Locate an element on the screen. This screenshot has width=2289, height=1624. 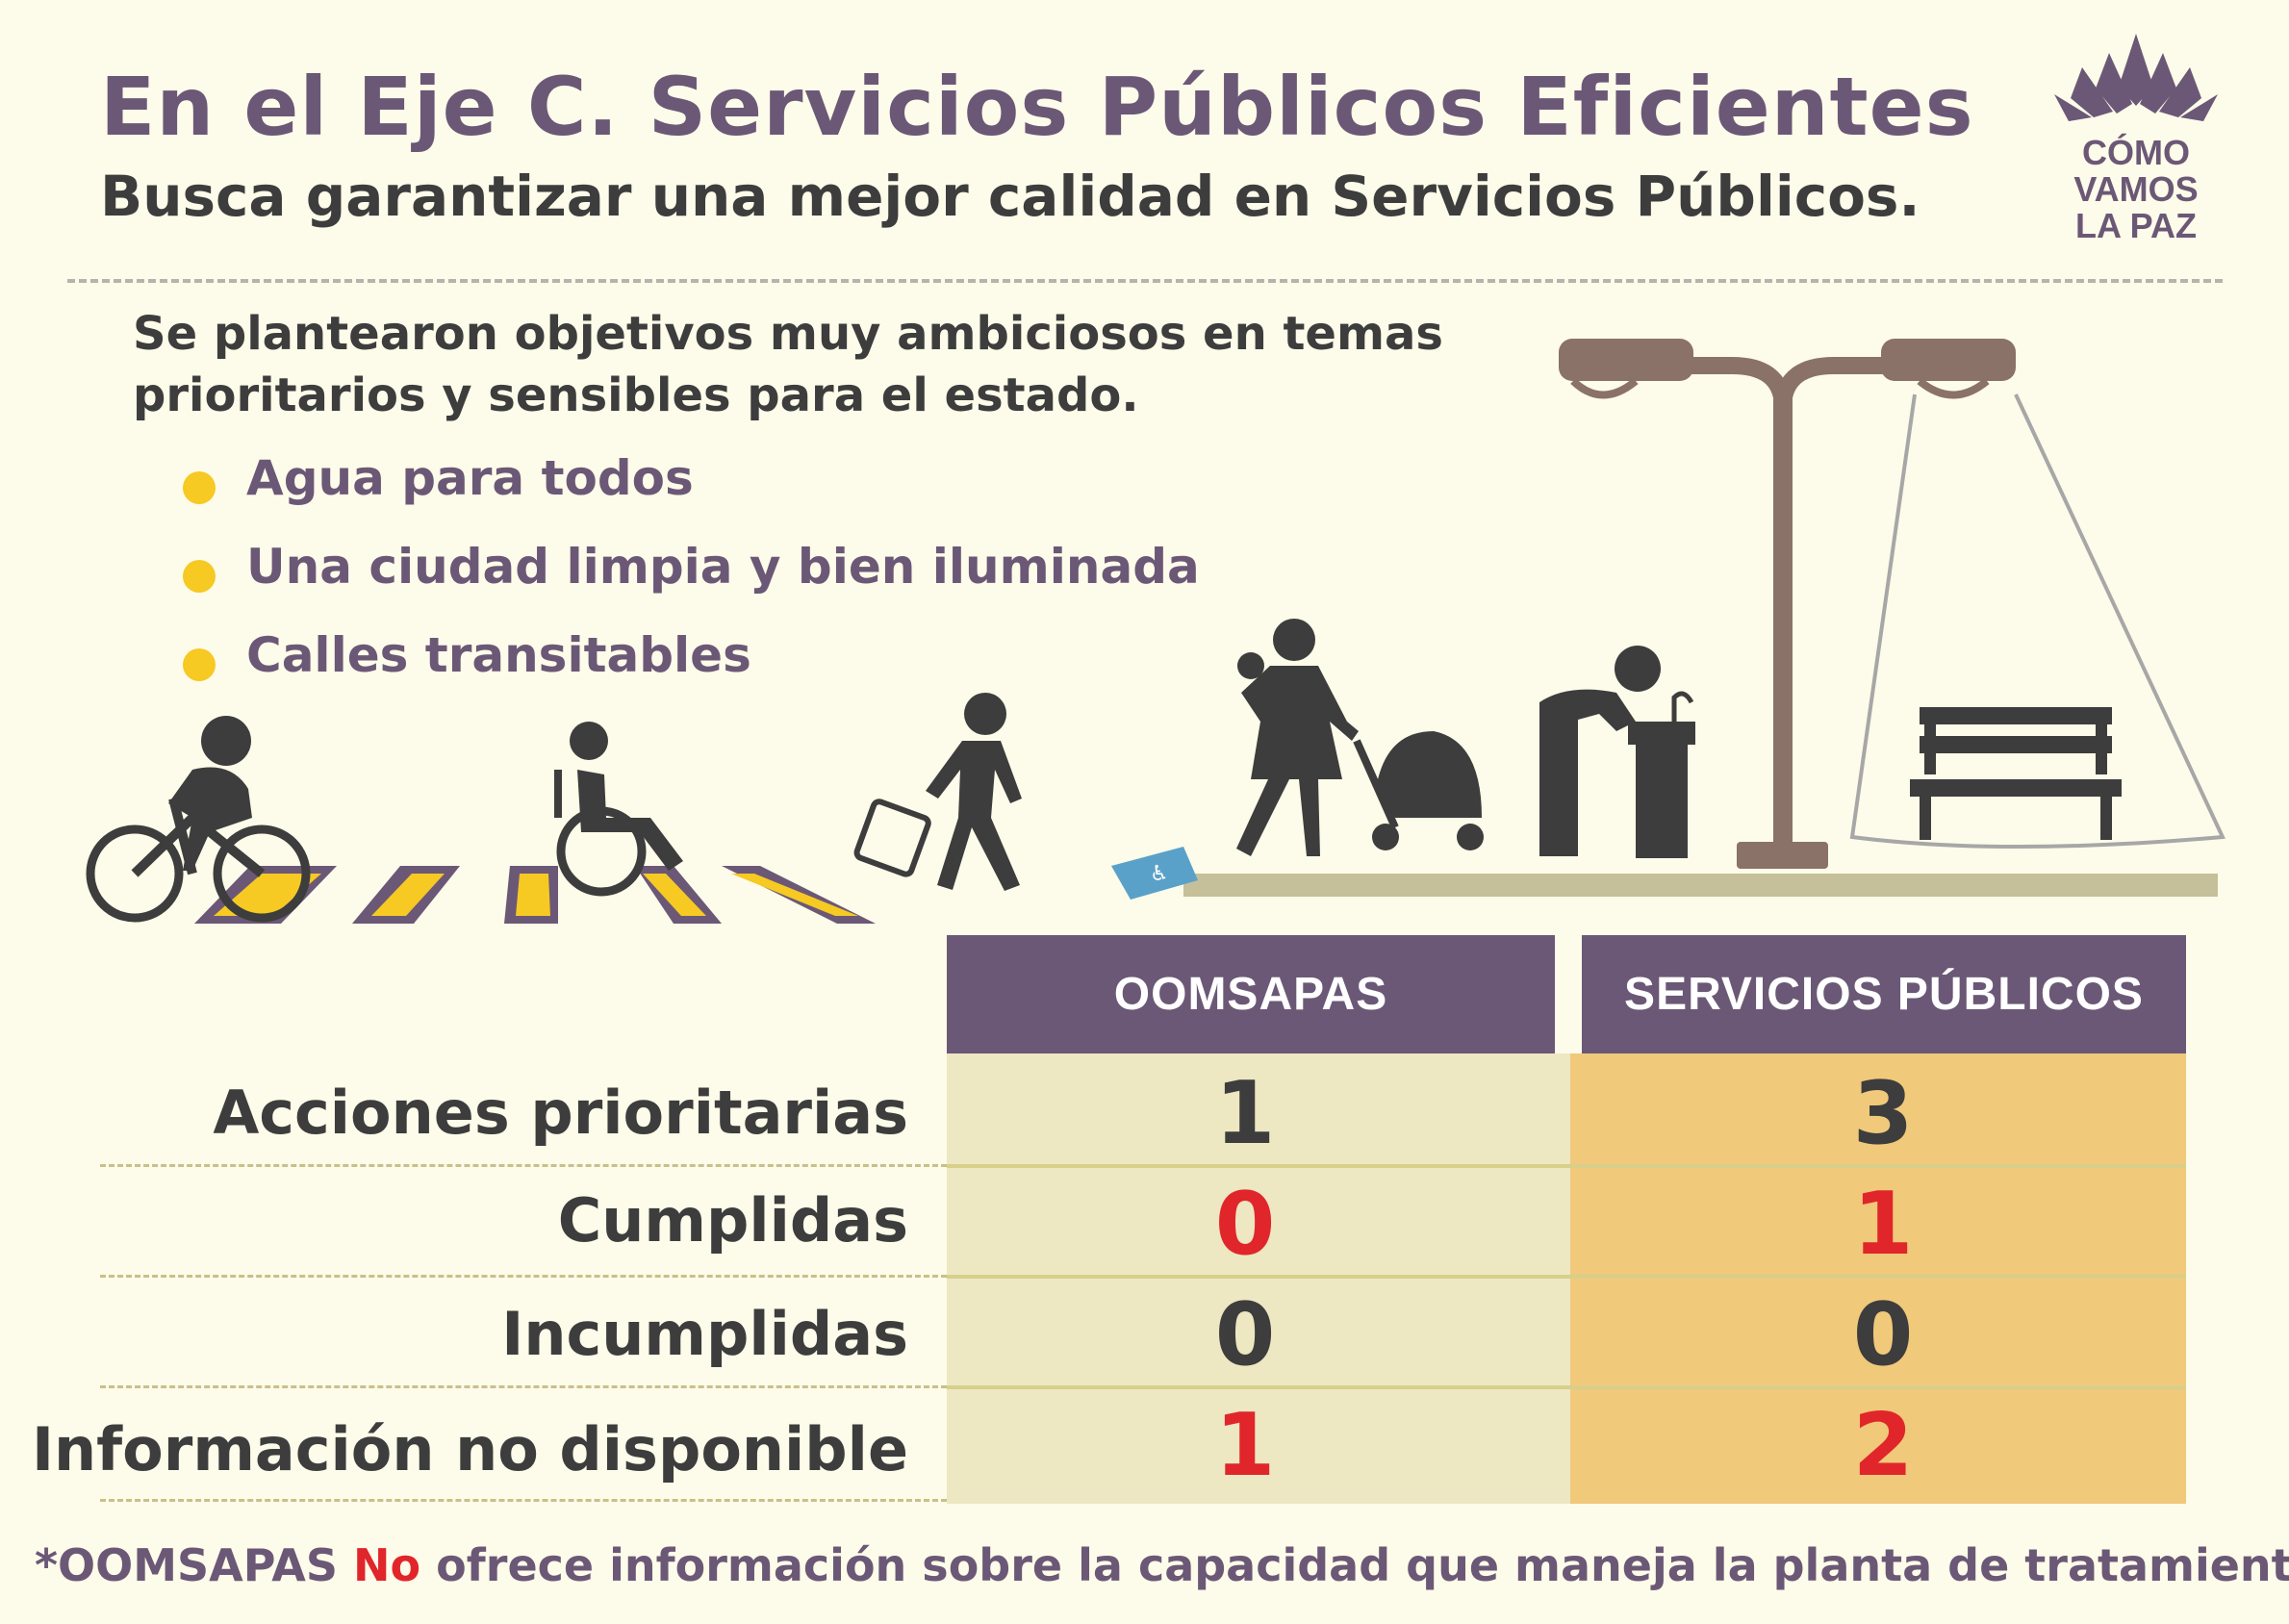
table-cell: 3 is located at coordinates (1883, 1113).